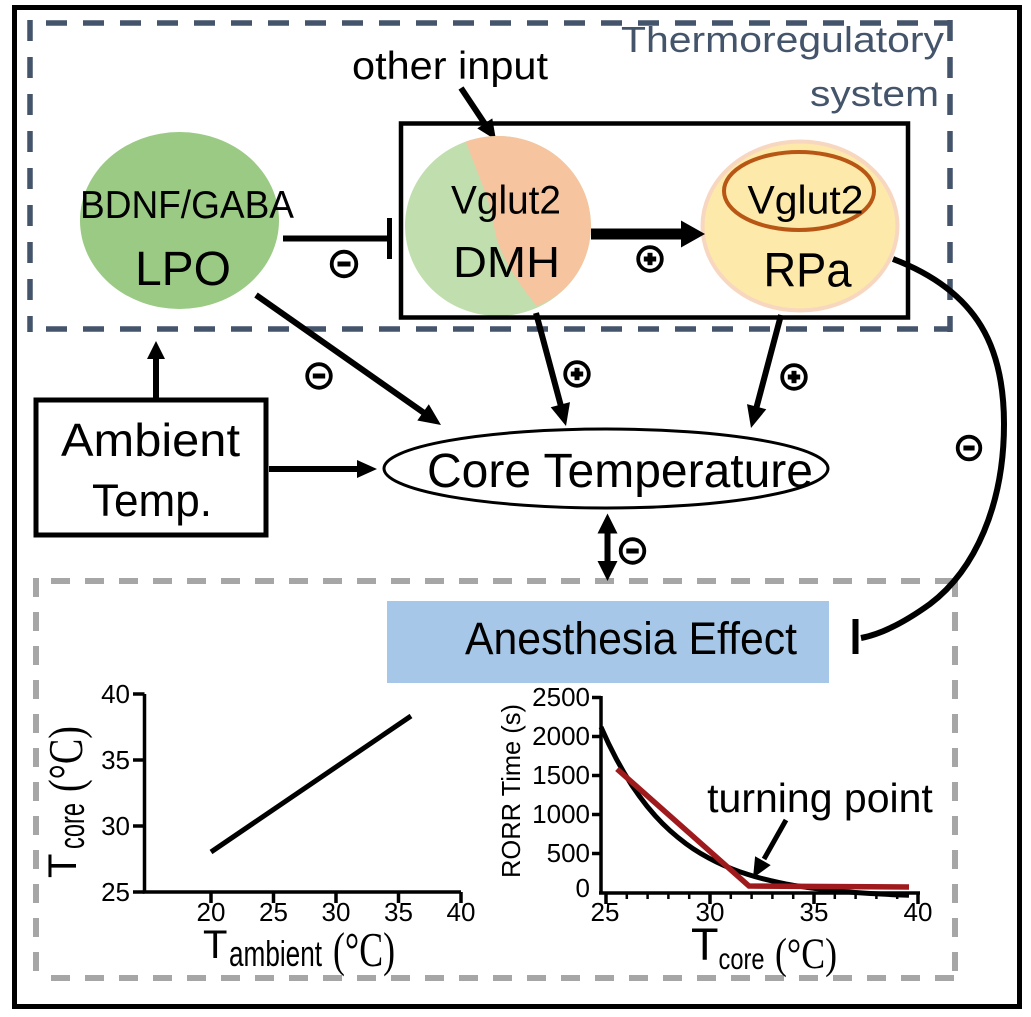 This screenshot has height=1017, width=1031. What do you see at coordinates (583, 888) in the screenshot?
I see `svg-text: 0` at bounding box center [583, 888].